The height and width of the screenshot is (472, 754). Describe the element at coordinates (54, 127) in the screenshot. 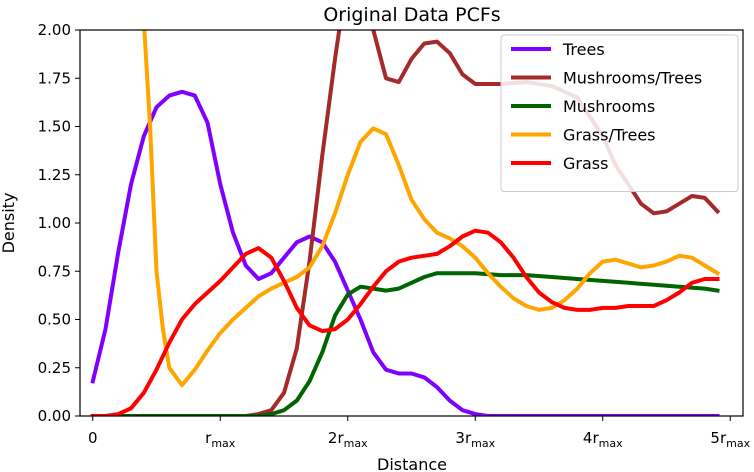

I see `y-tick-label: 1.50` at that location.